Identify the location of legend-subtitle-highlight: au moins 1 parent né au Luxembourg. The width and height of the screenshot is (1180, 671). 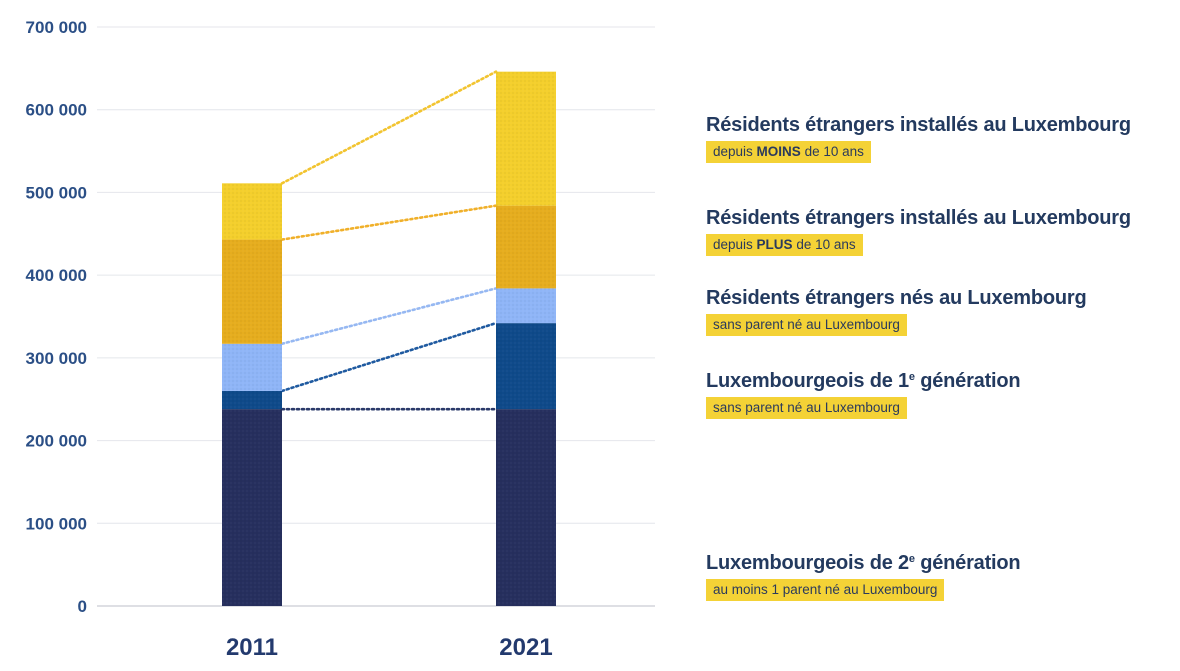
(825, 590).